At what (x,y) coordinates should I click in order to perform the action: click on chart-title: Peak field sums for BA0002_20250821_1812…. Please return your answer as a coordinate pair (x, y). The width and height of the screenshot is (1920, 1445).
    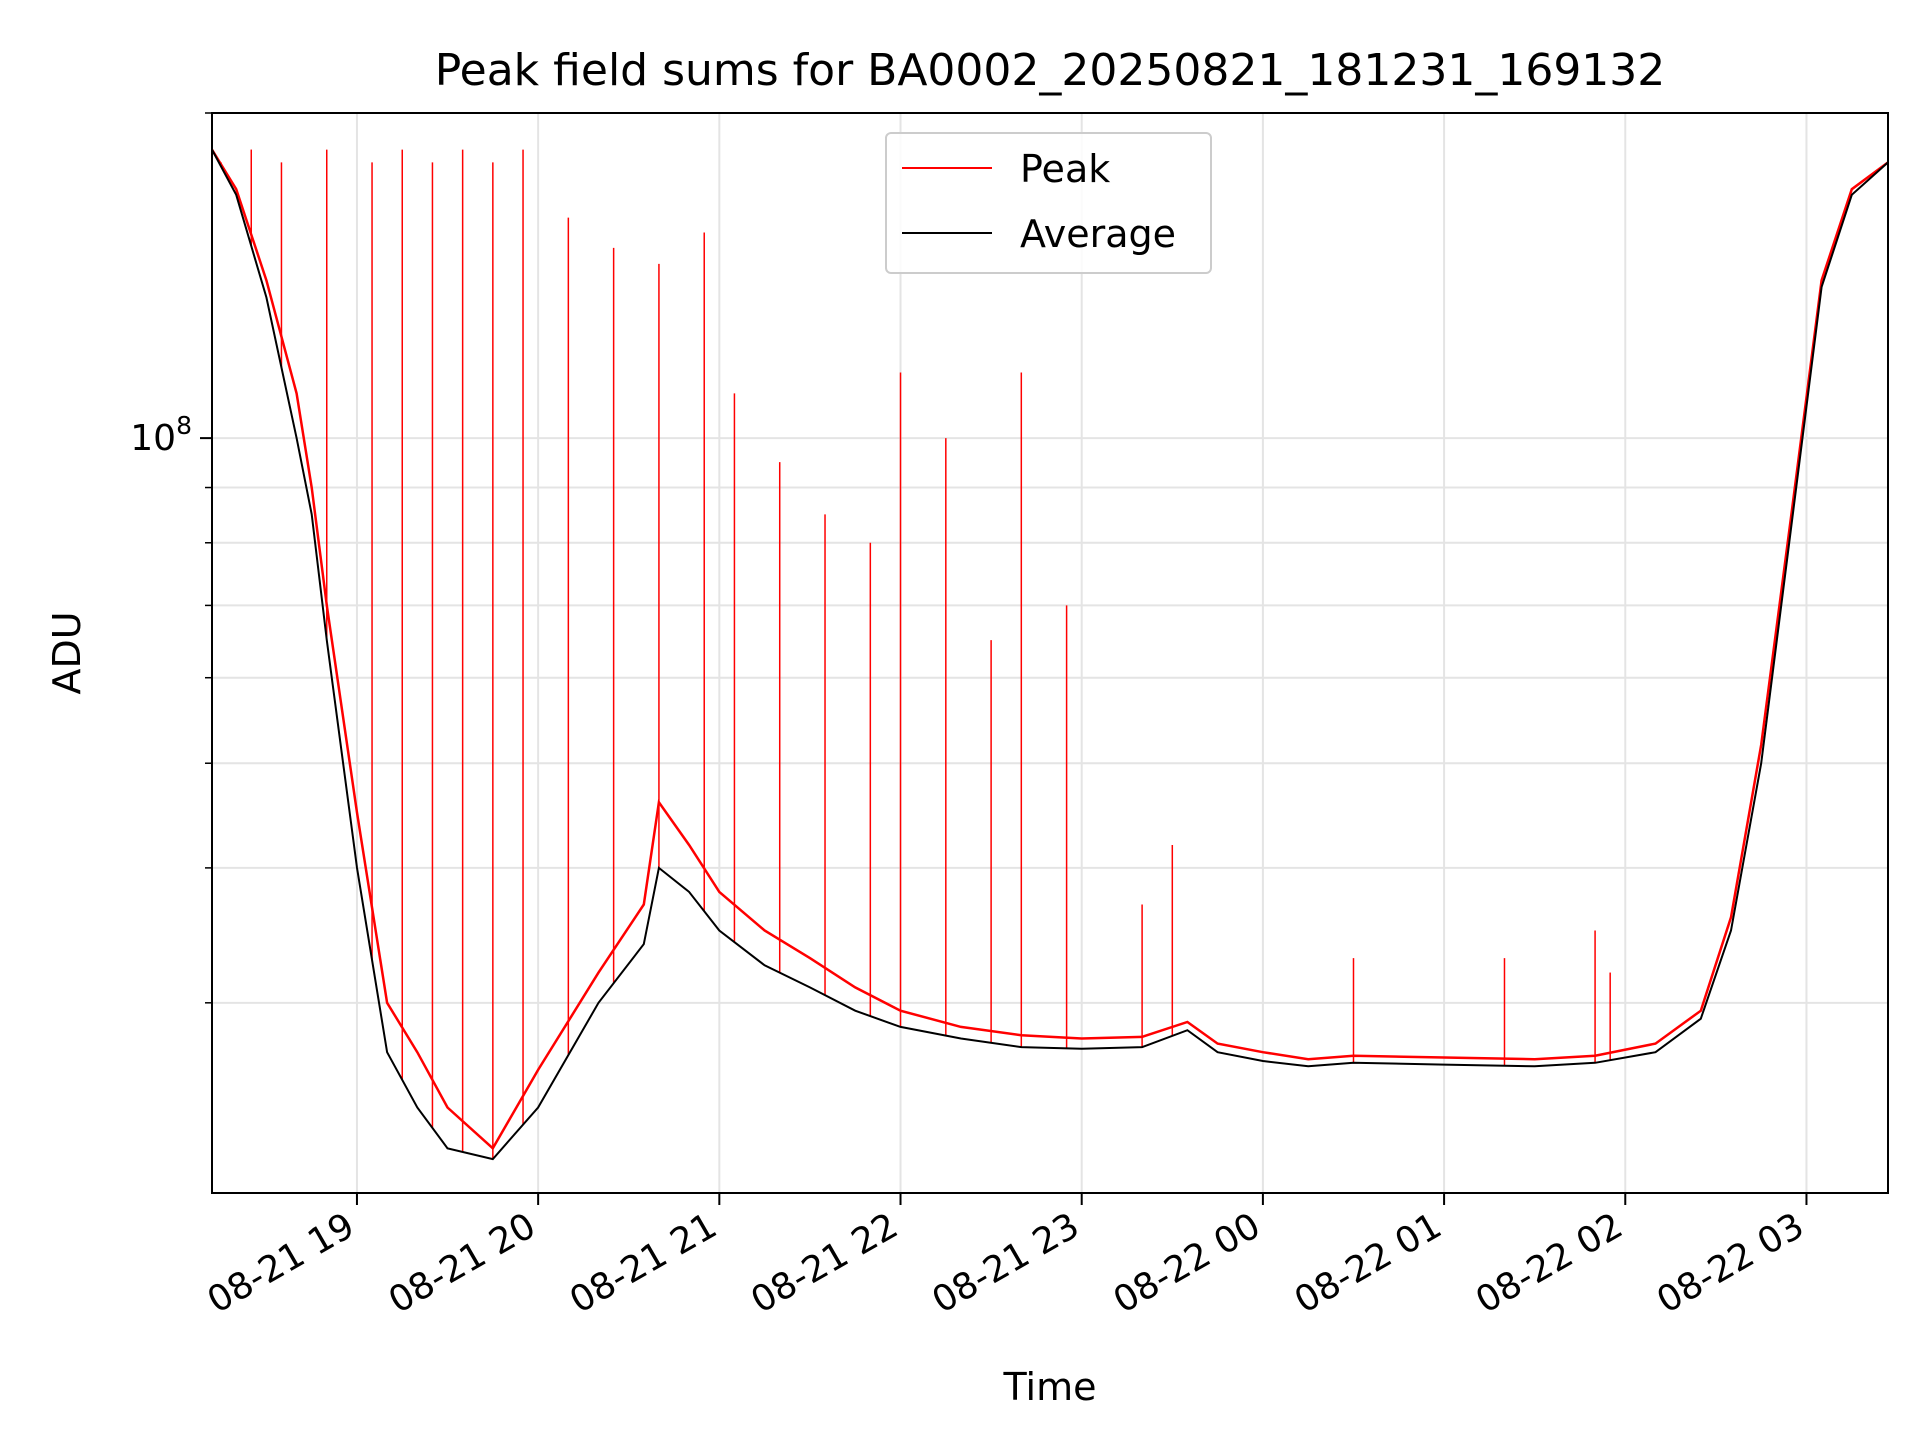
    Looking at the image, I should click on (1050, 70).